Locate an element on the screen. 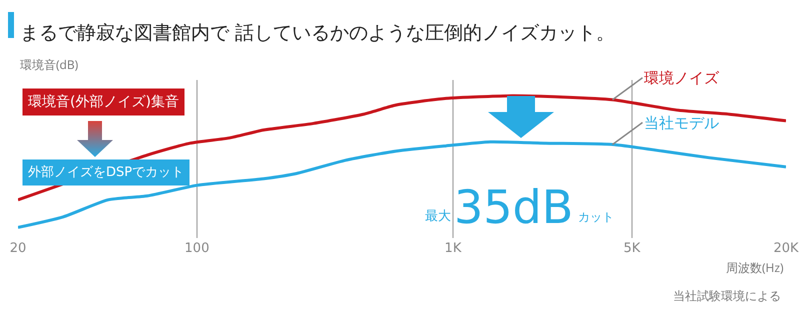  series-label: 環境ノイズ is located at coordinates (682, 78).